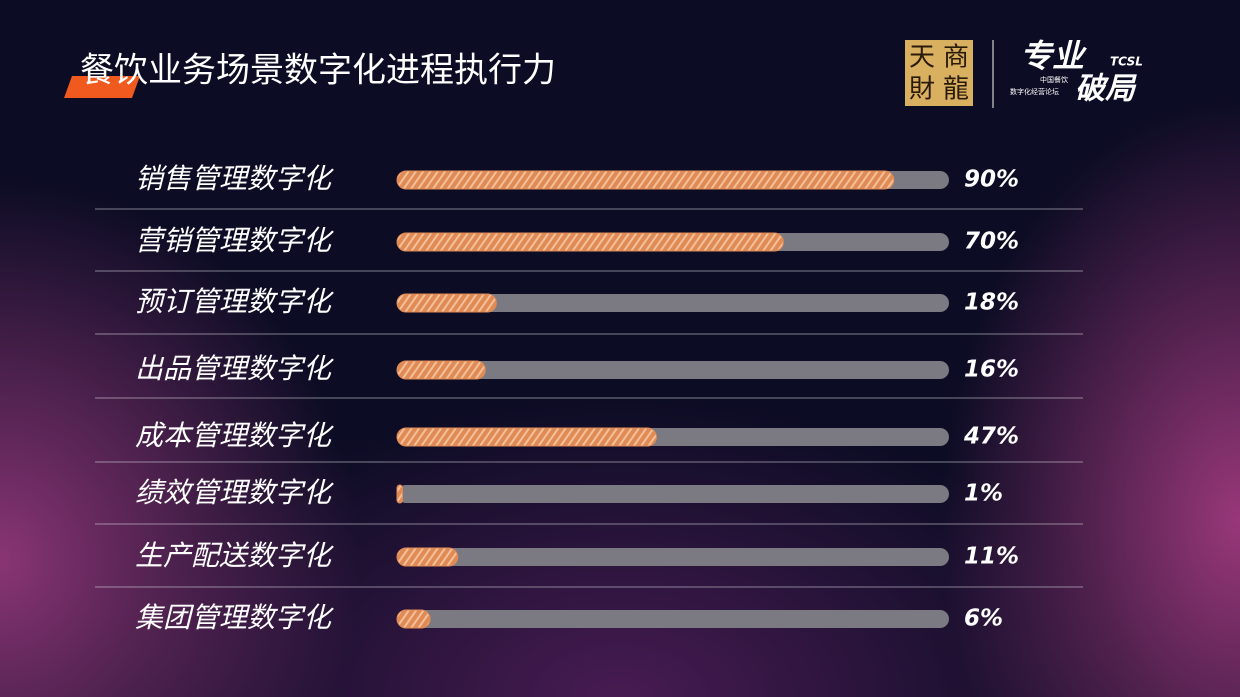 The width and height of the screenshot is (1240, 697). Describe the element at coordinates (234, 492) in the screenshot. I see `category-label: 绩效管理数字化` at that location.